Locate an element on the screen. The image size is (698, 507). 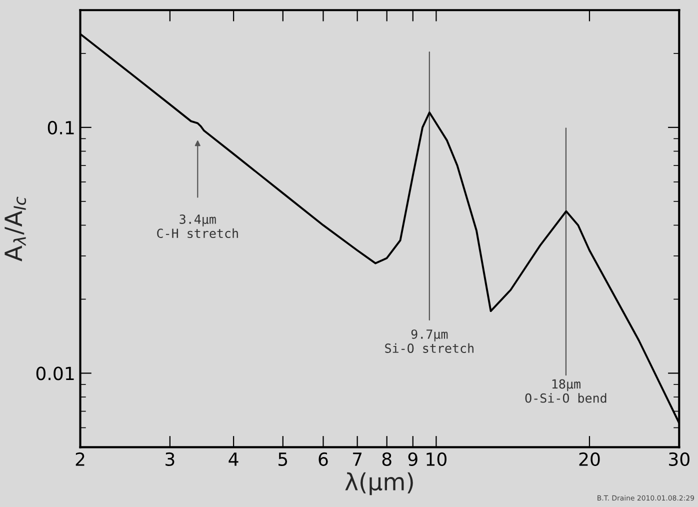
annotation: 9.7μm Si-O stretch is located at coordinates (429, 341).